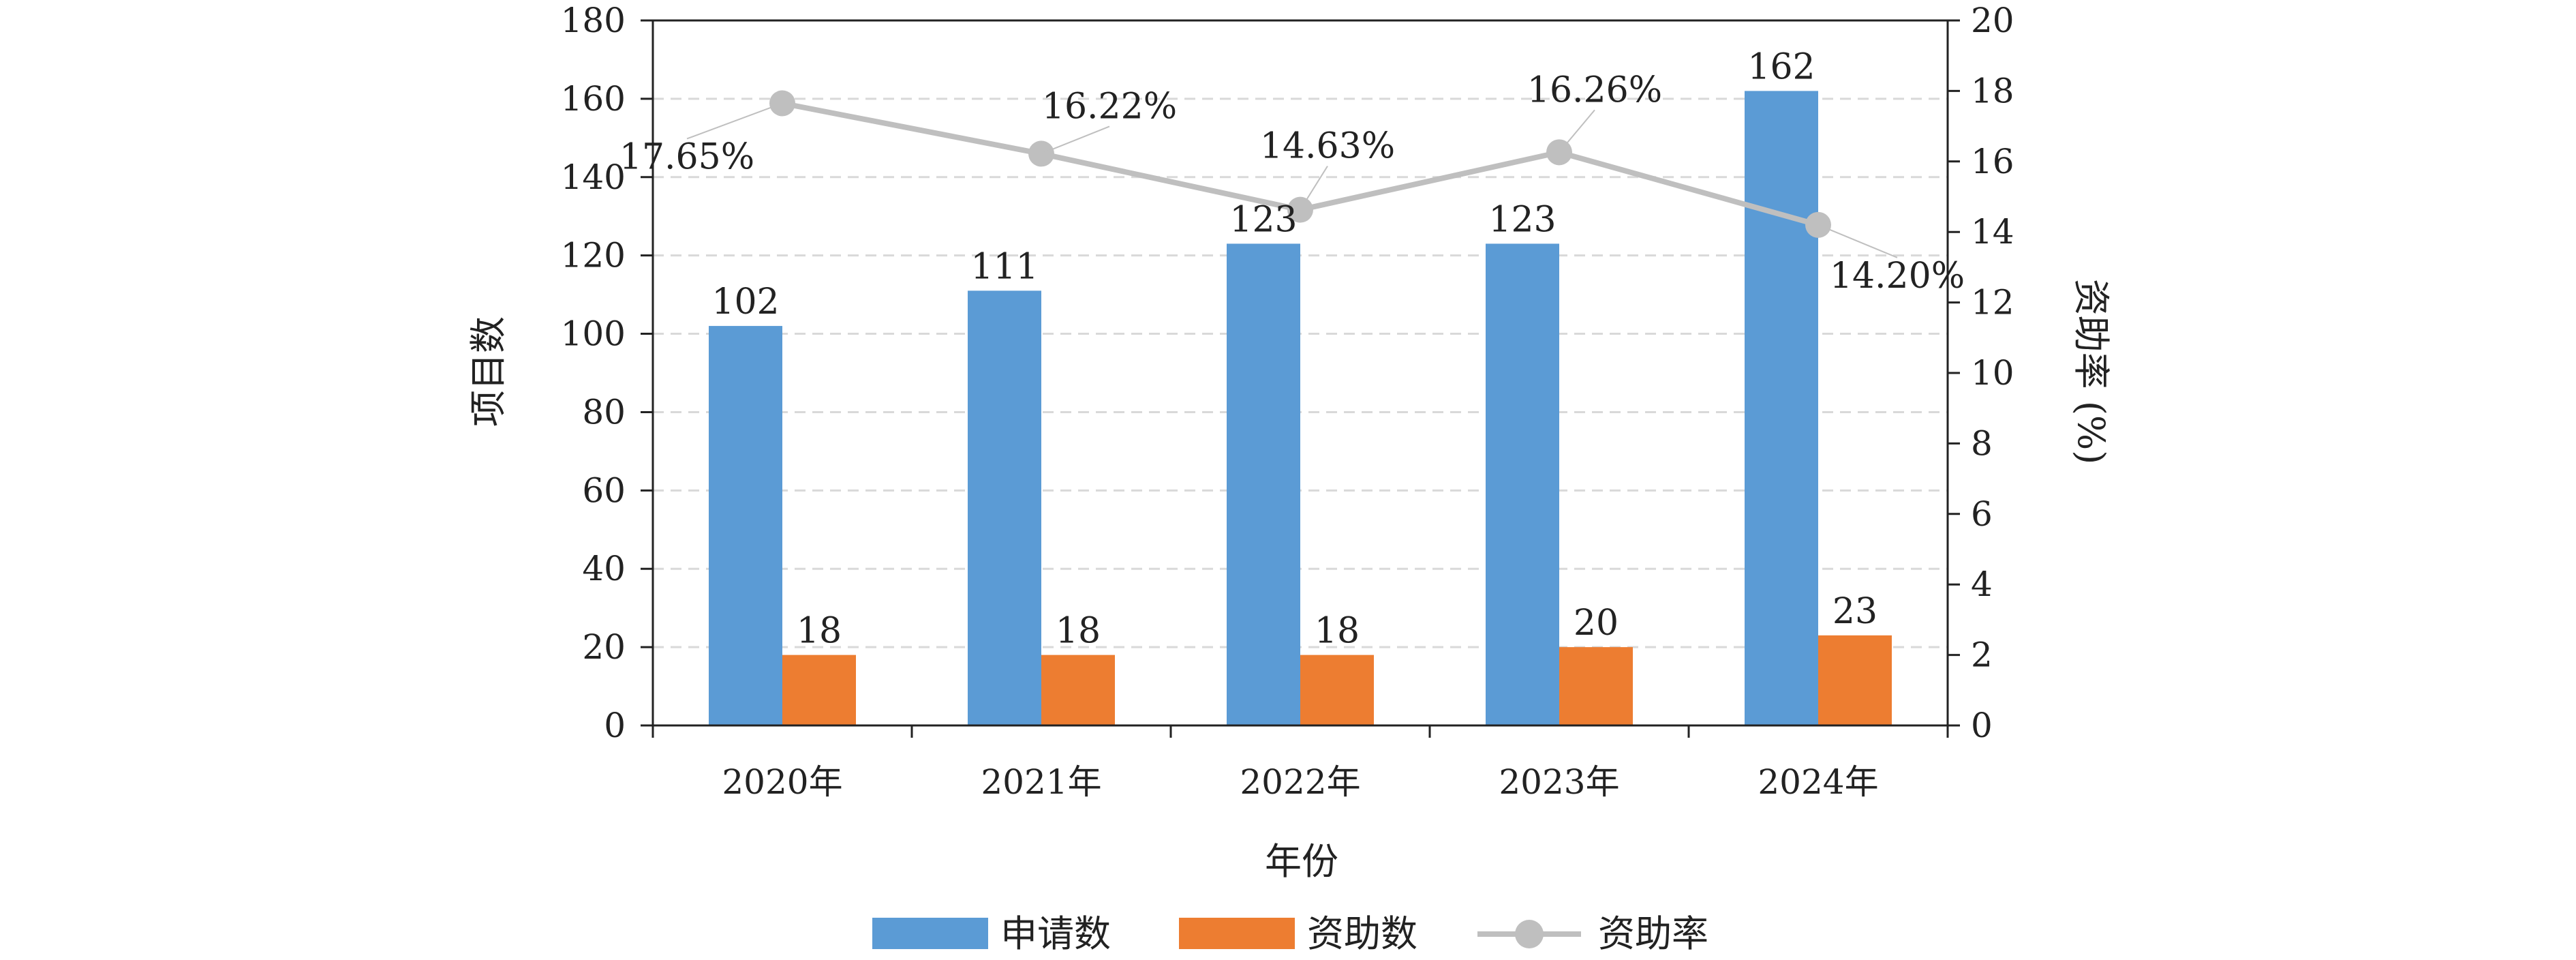 This screenshot has width=2576, height=960. What do you see at coordinates (1237, 933) in the screenshot?
I see `legend-swatch-funded` at bounding box center [1237, 933].